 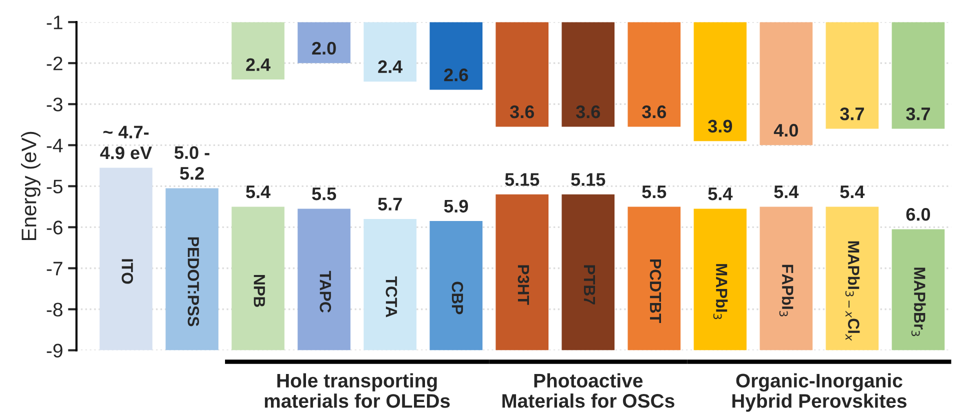 I want to click on y-tick-label: -2, so click(x=54, y=63).